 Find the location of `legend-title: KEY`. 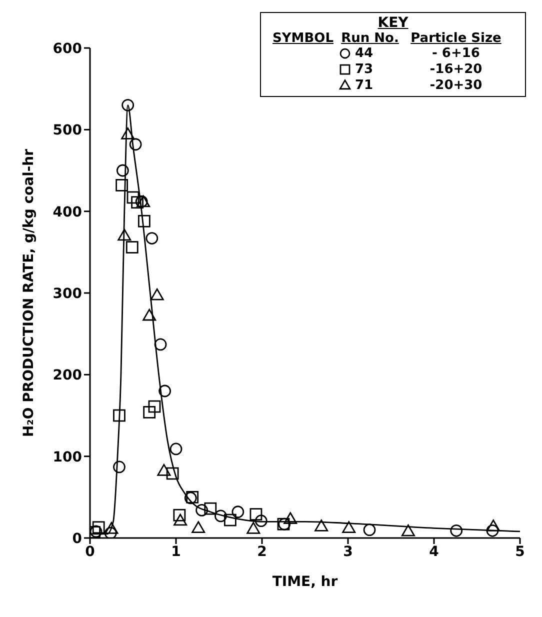

legend-title: KEY is located at coordinates (393, 23).